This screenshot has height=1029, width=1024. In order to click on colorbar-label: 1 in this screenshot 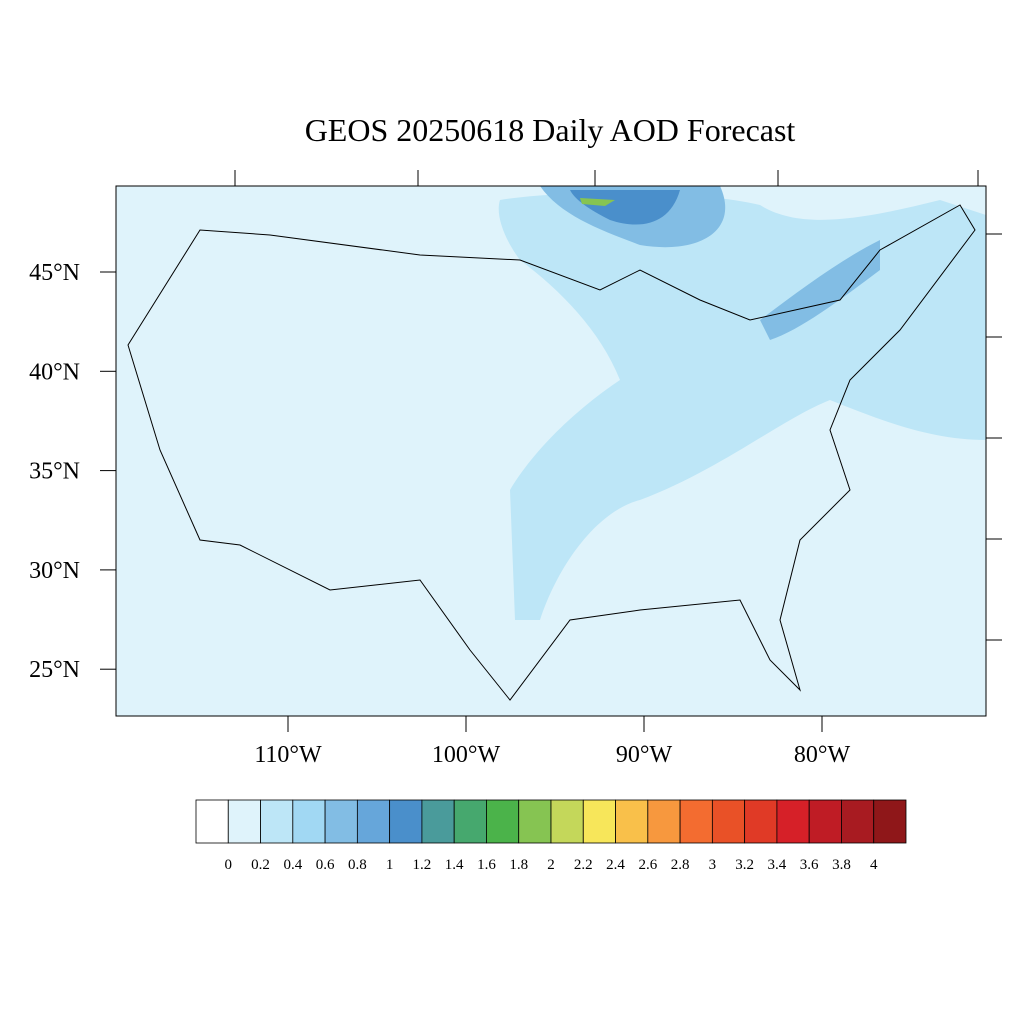, I will do `click(390, 865)`.